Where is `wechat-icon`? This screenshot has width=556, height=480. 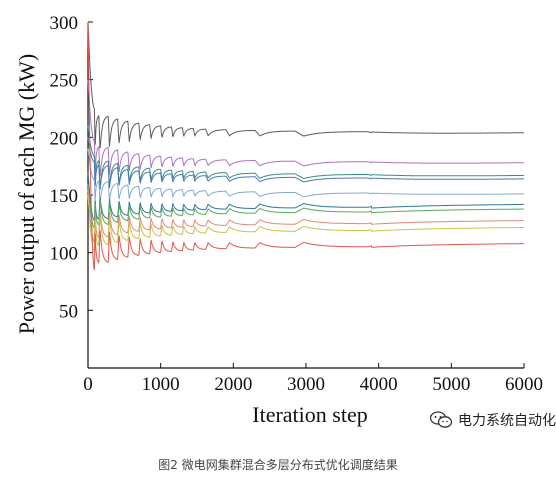
wechat-icon is located at coordinates (441, 419).